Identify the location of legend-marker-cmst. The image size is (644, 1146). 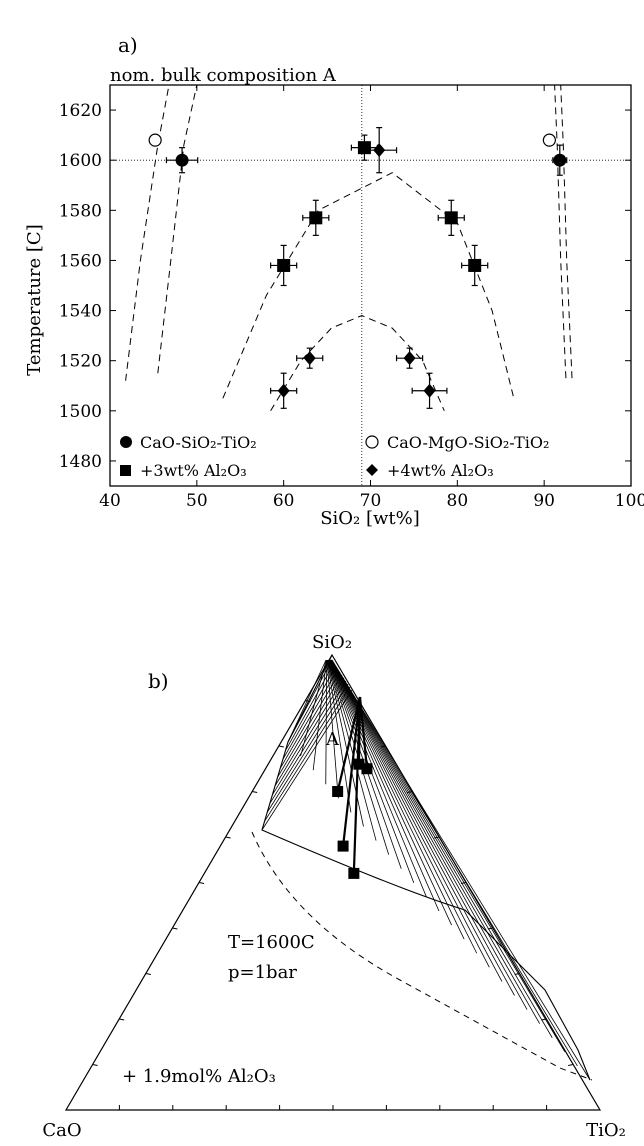
(372, 442).